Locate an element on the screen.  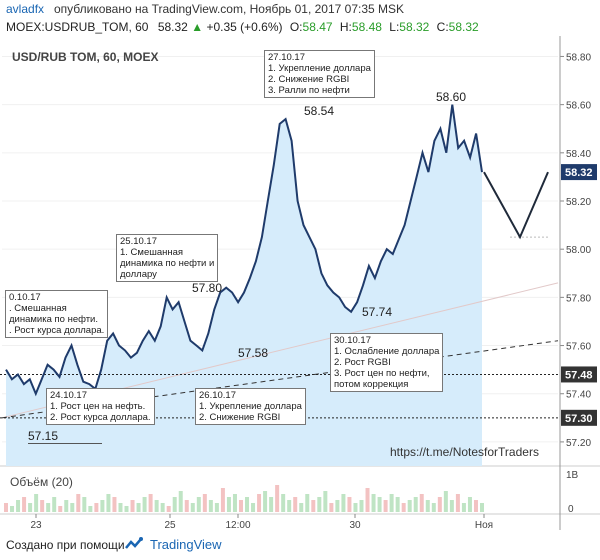
watermark-text: https://t.me/NotesforTraders is located at coordinates (464, 452).